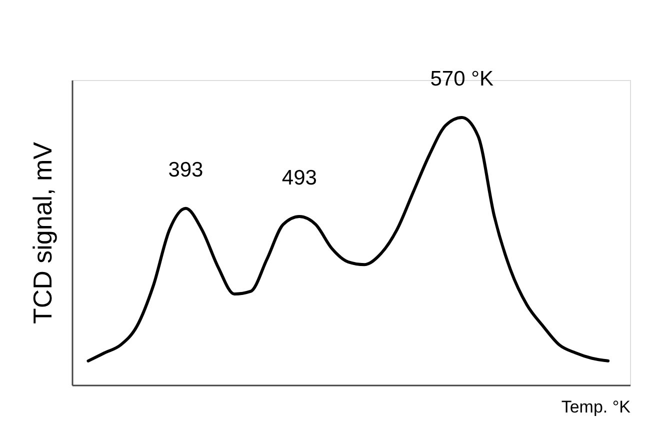 The image size is (664, 446). I want to click on annotation: 393, so click(186, 170).